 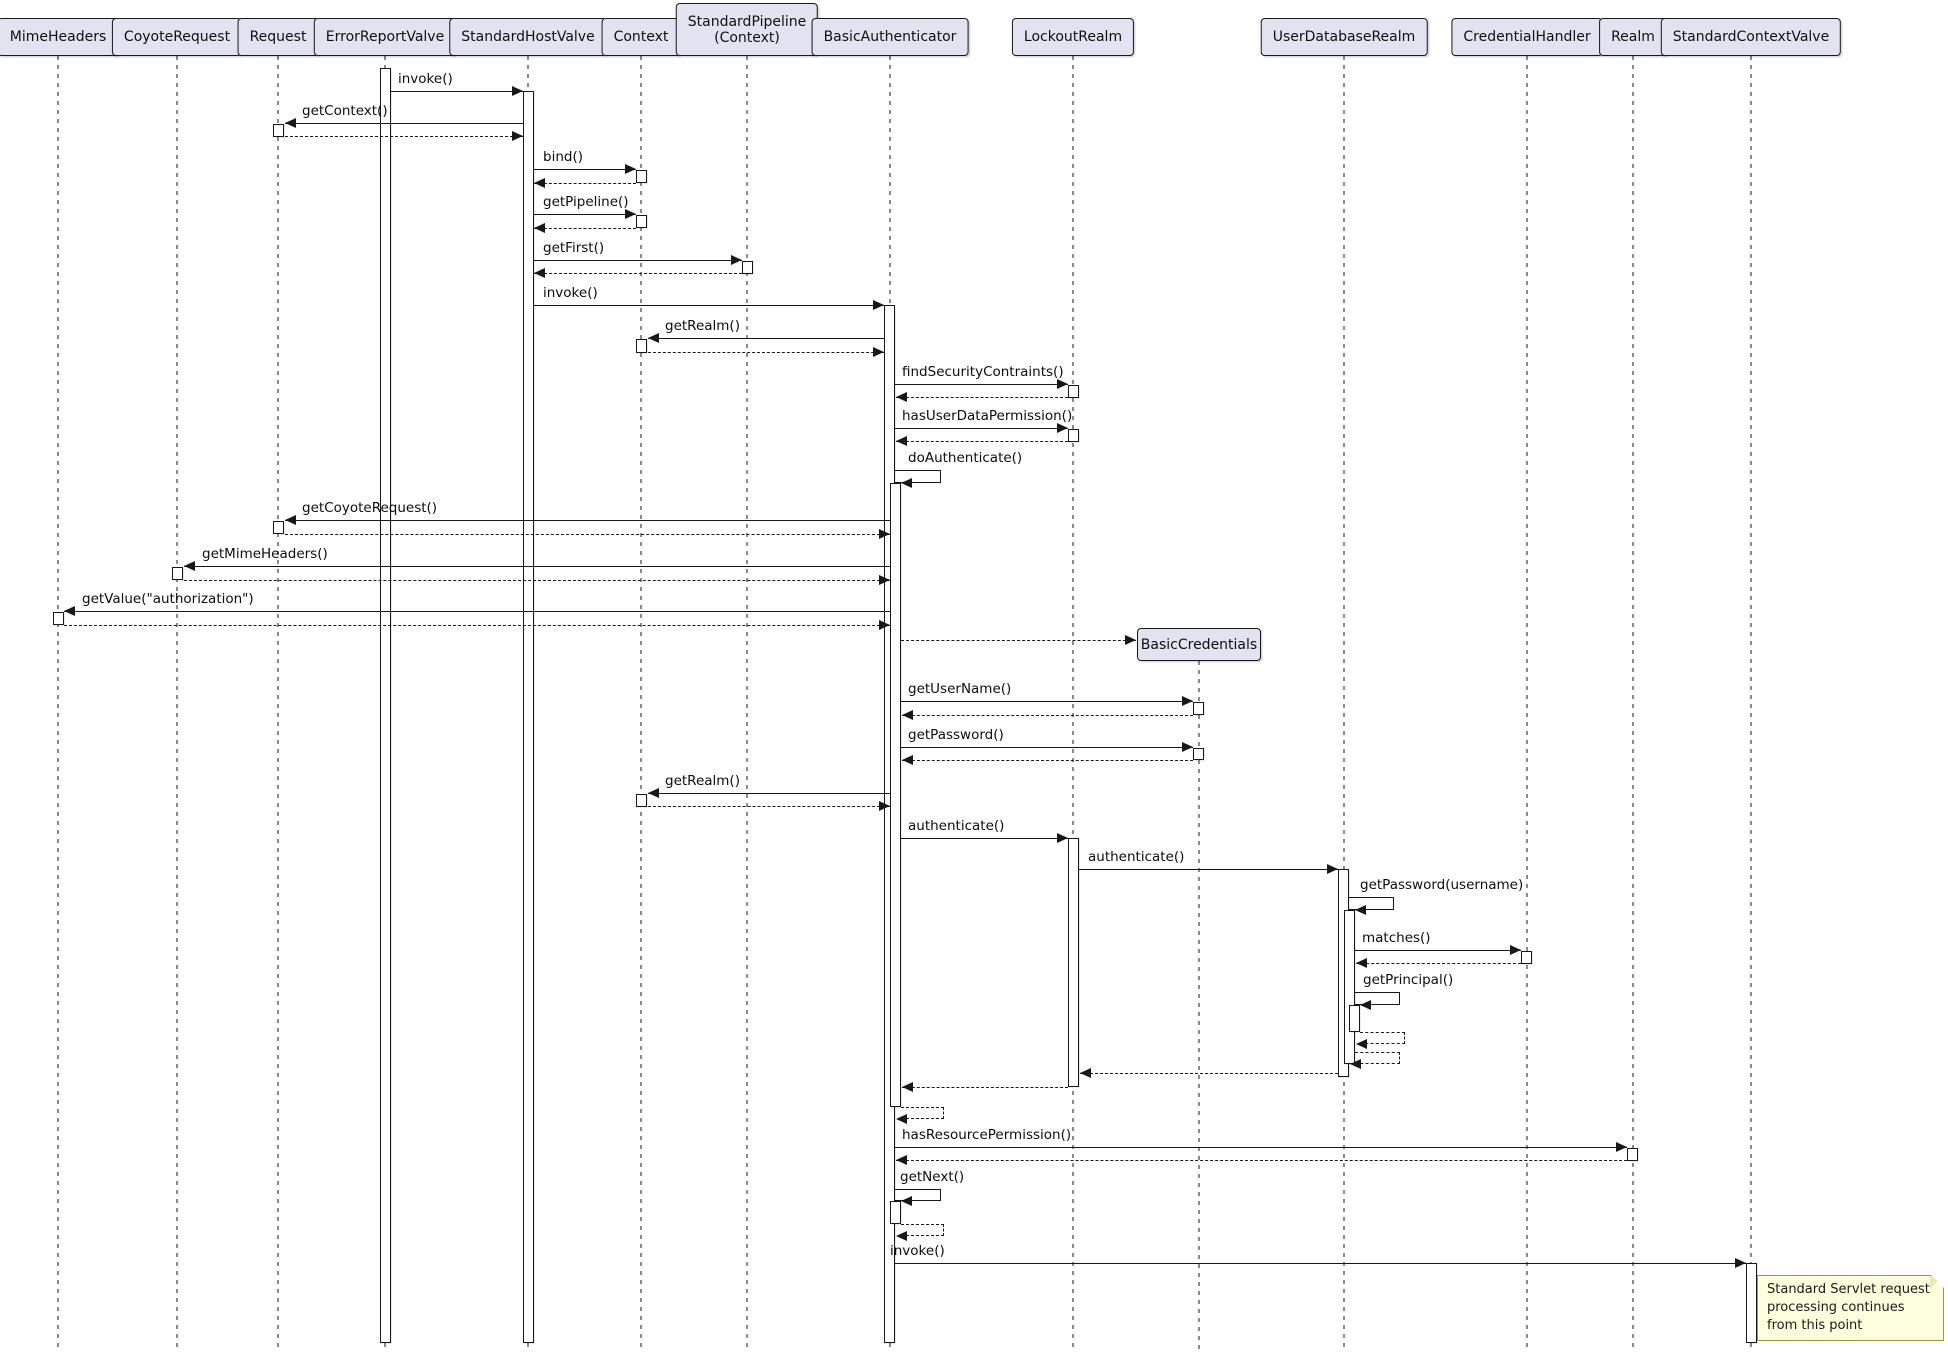 What do you see at coordinates (987, 416) in the screenshot?
I see `message-label-hasuserdatapermission: hasUserDataPermission()` at bounding box center [987, 416].